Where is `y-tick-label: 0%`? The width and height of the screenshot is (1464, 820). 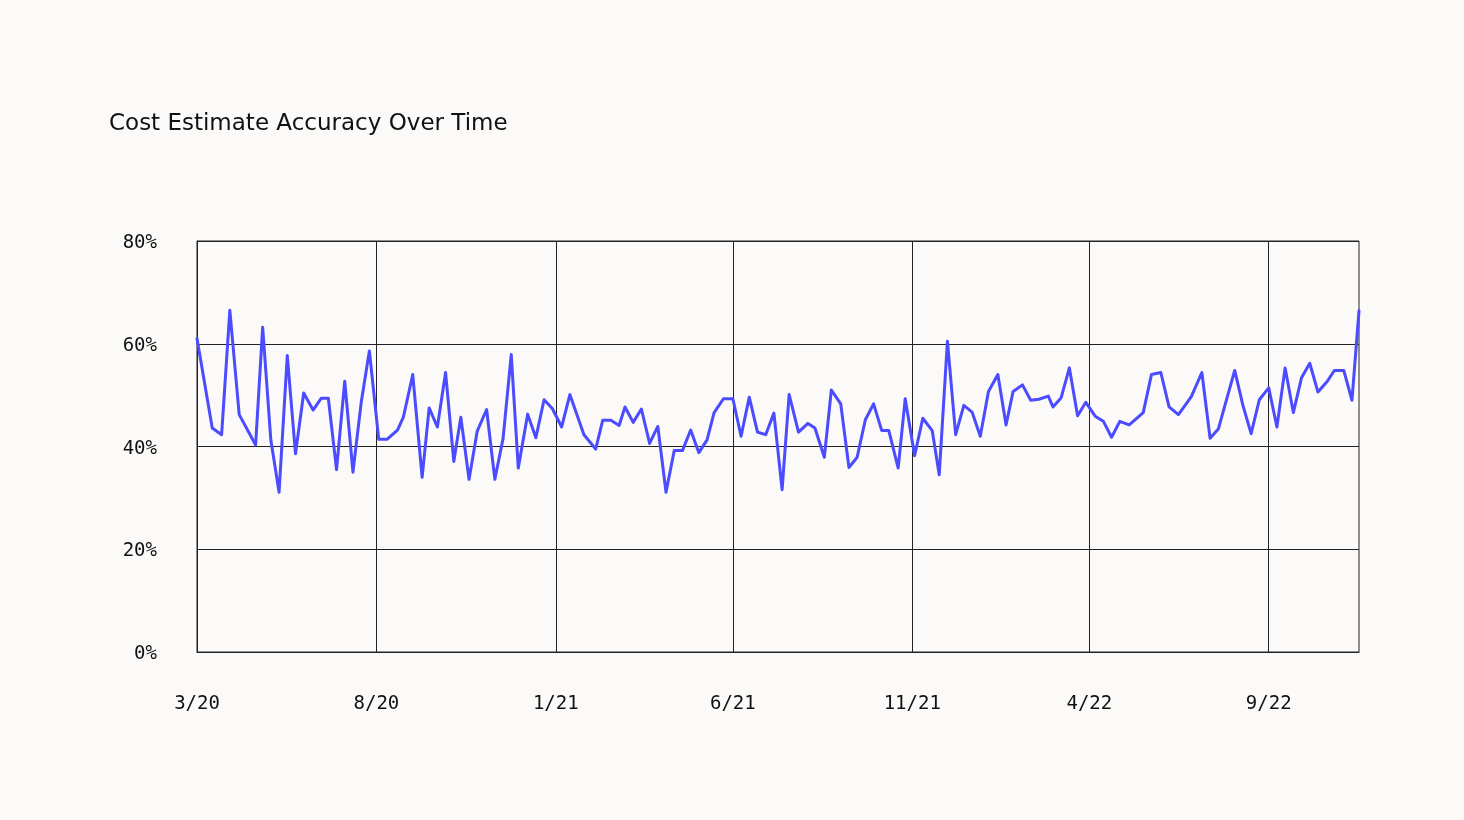
y-tick-label: 0% is located at coordinates (146, 652).